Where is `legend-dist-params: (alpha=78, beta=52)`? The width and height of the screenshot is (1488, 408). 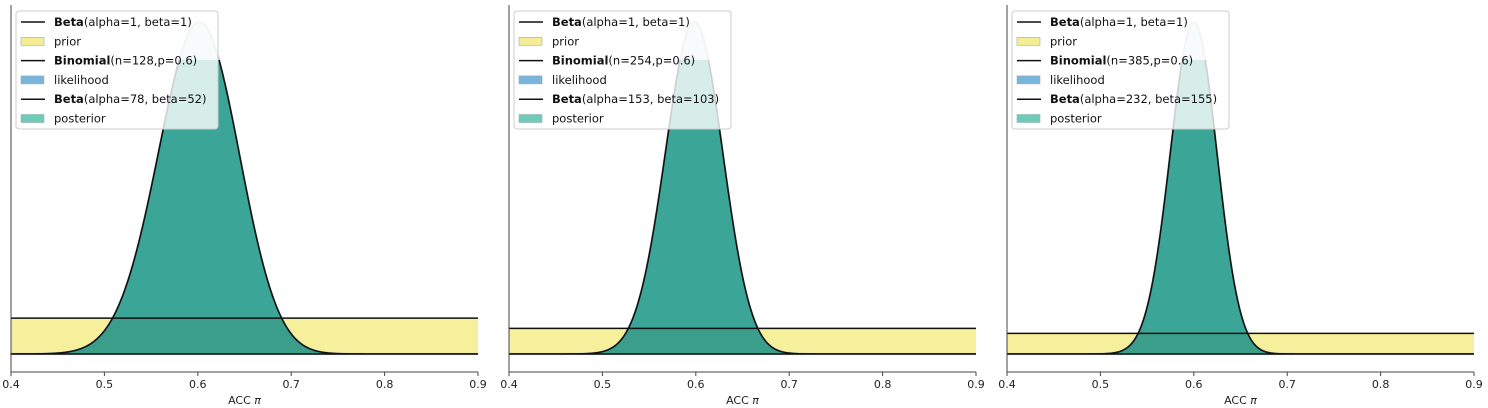
legend-dist-params: (alpha=78, beta=52) is located at coordinates (145, 99).